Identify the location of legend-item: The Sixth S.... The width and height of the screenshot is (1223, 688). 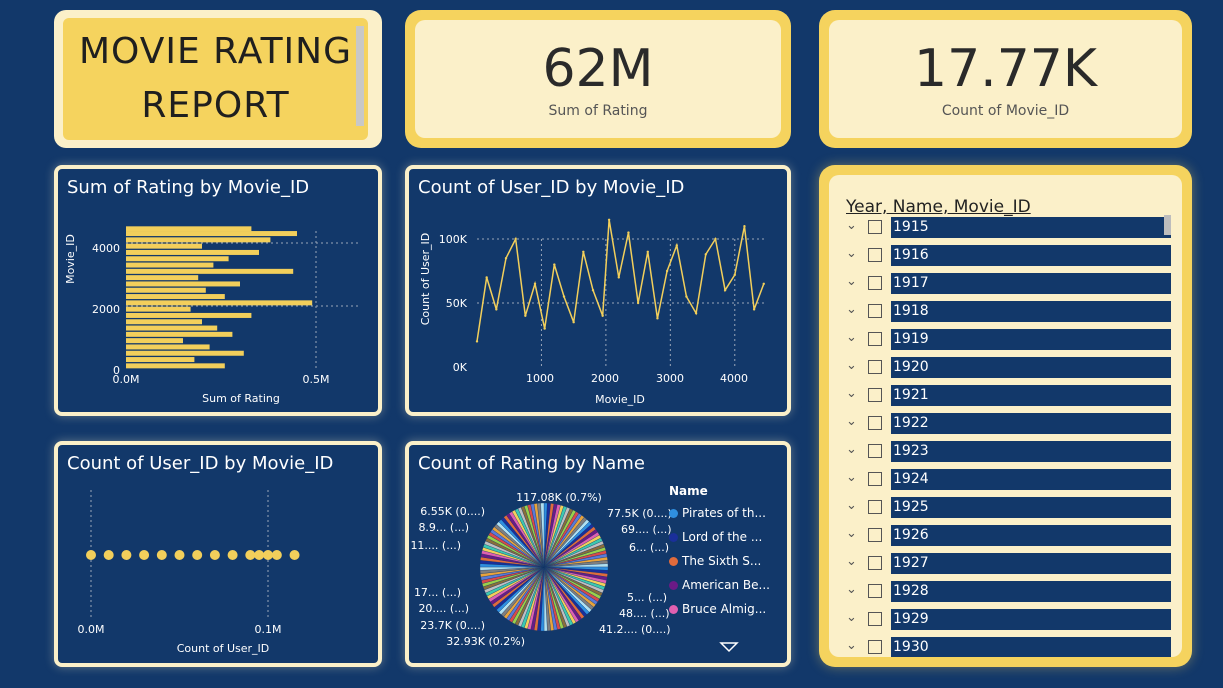
(715, 561).